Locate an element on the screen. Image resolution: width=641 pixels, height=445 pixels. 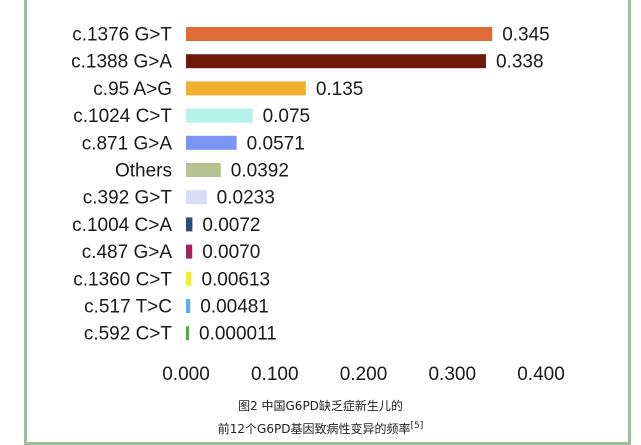
category-label: c.517 T>C is located at coordinates (128, 307).